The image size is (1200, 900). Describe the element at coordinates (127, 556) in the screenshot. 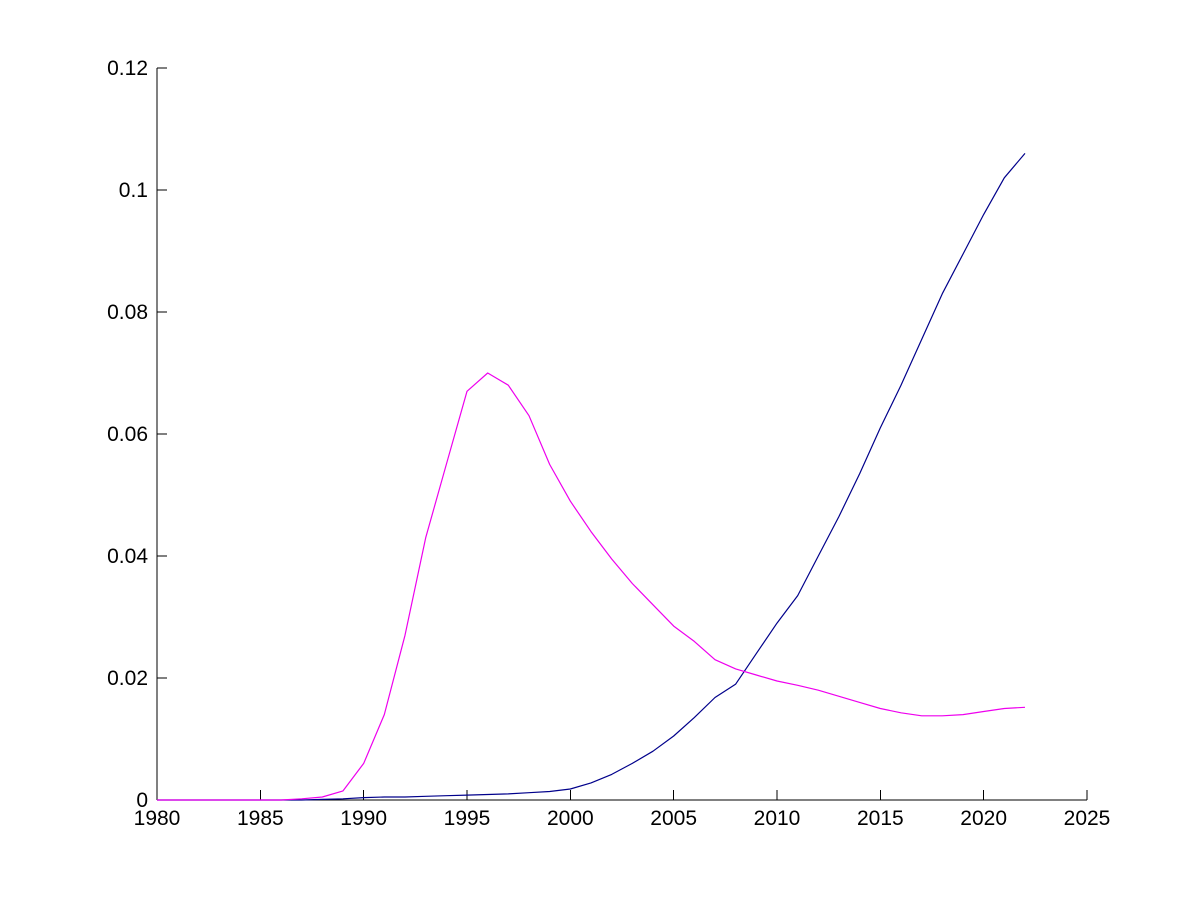

I see `y-tick-label: 0.04` at that location.